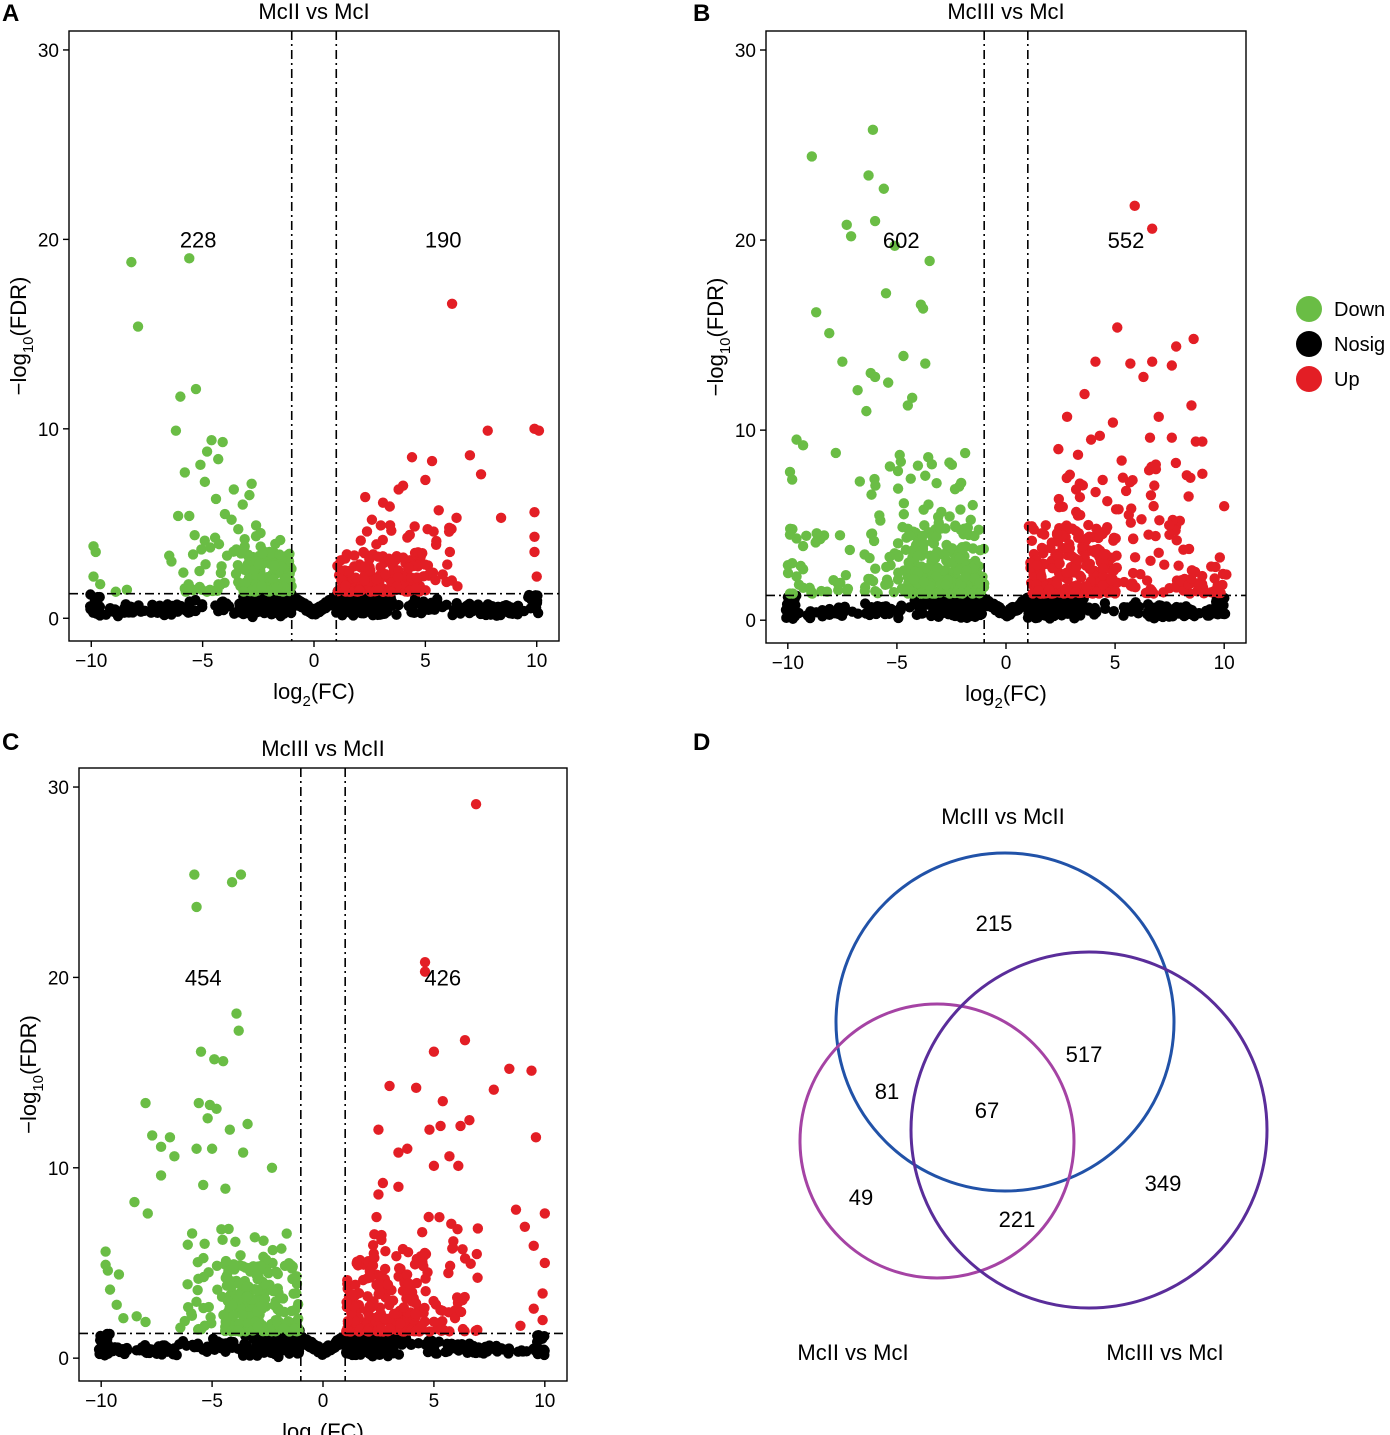 The width and height of the screenshot is (1390, 1435). What do you see at coordinates (897, 663) in the screenshot?
I see `x-tick-label: −5` at bounding box center [897, 663].